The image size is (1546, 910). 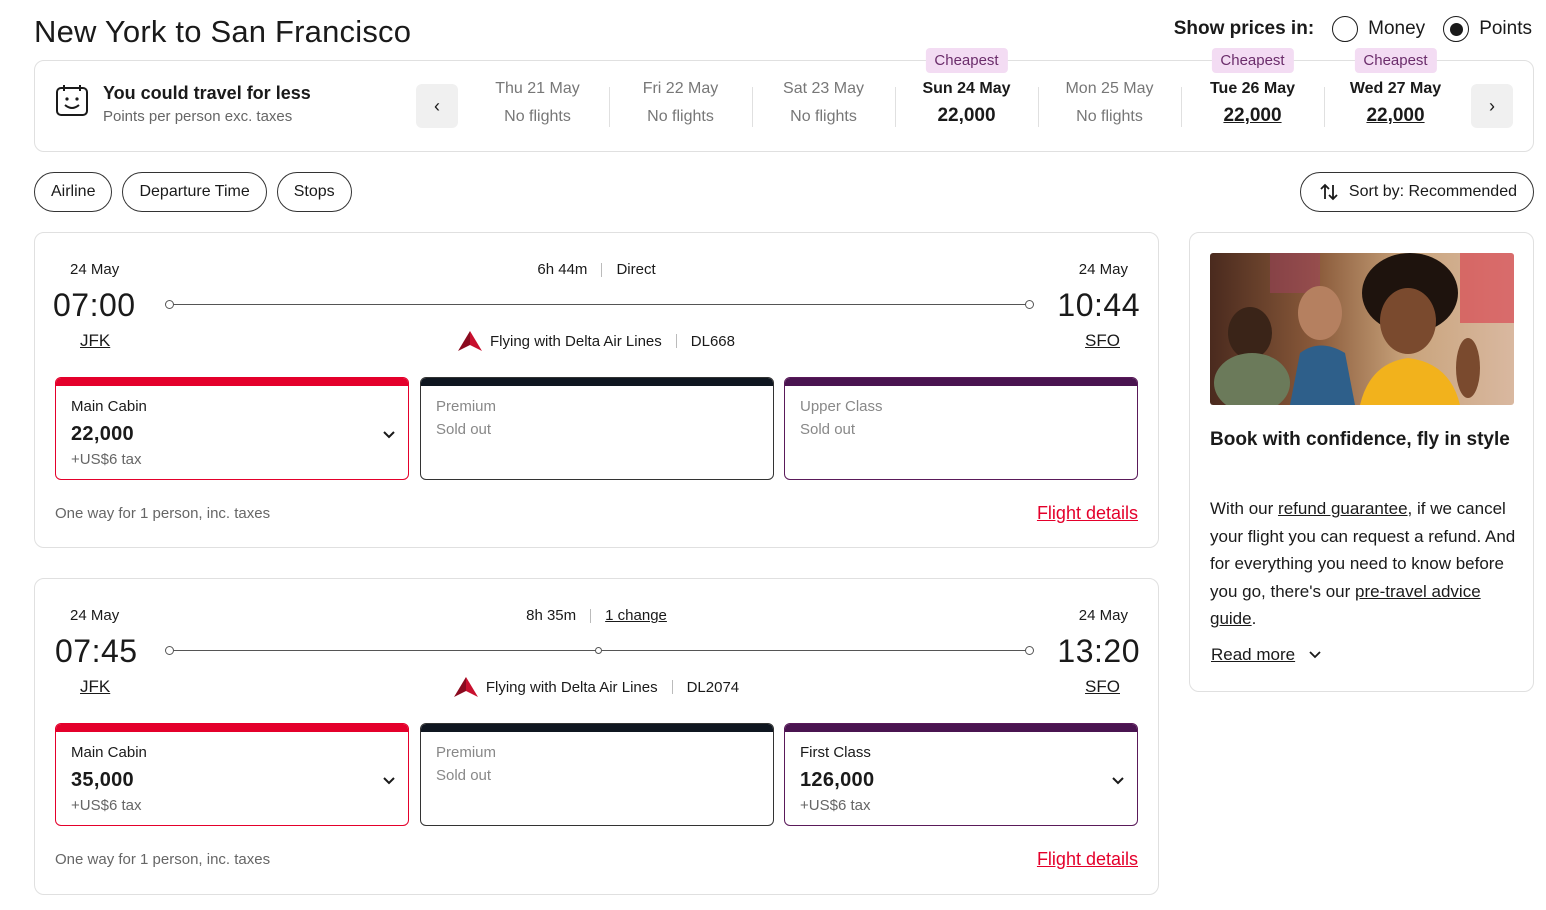 What do you see at coordinates (835, 752) in the screenshot?
I see `fare-name: First Class` at bounding box center [835, 752].